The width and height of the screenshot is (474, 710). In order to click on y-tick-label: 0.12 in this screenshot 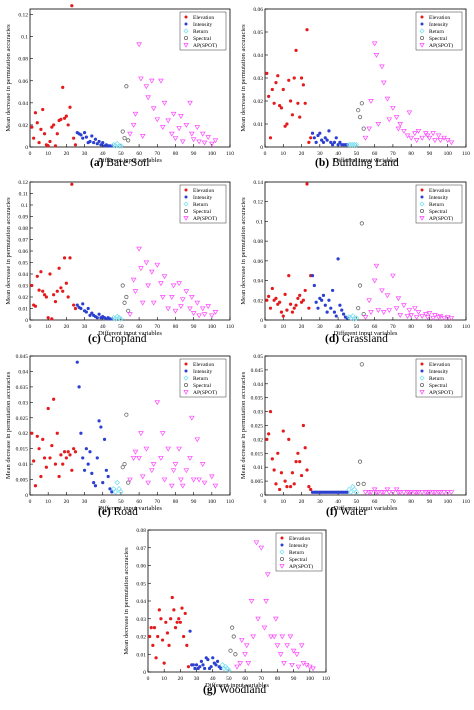, I will do `click(23, 16)`.